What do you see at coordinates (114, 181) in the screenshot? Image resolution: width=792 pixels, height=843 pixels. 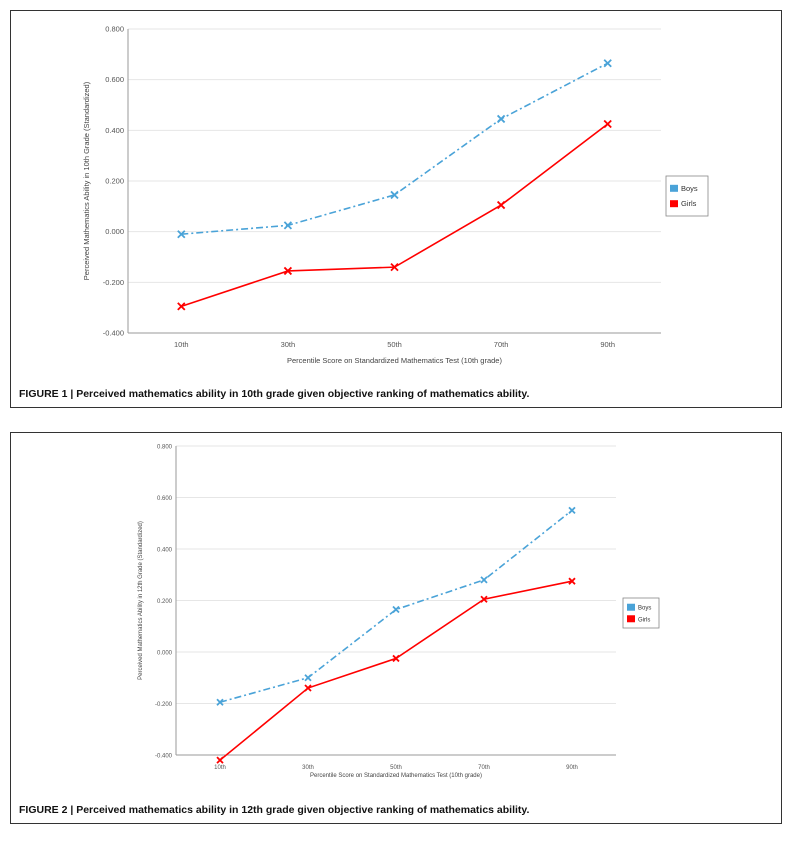 I see `chart1-ytick-label: 0.200` at bounding box center [114, 181].